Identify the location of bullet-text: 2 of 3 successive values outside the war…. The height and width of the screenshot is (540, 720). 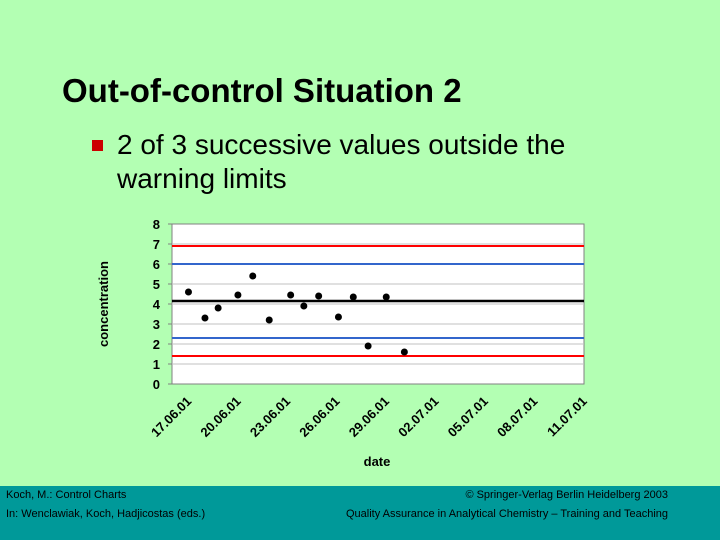
(341, 161).